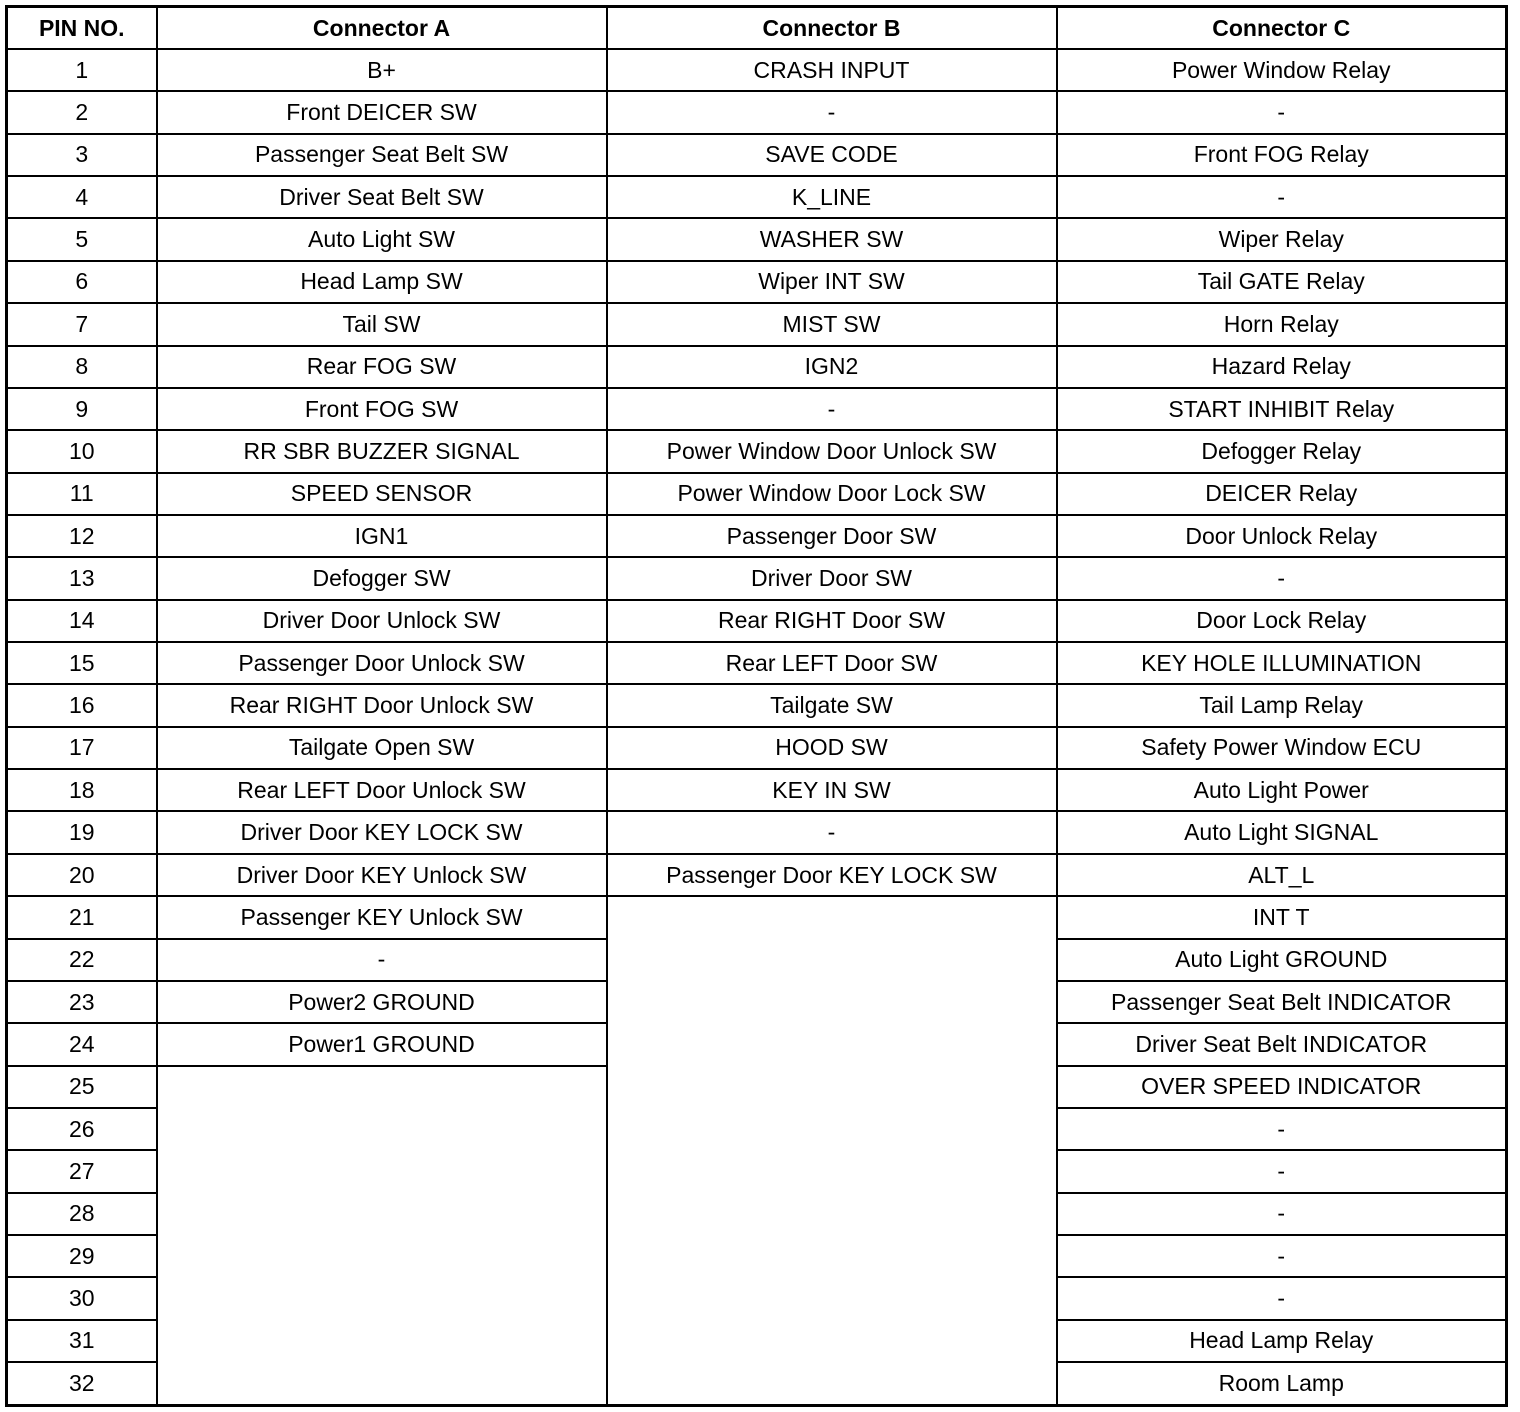 Image resolution: width=1520 pixels, height=1412 pixels. I want to click on pin-number: 8, so click(81, 366).